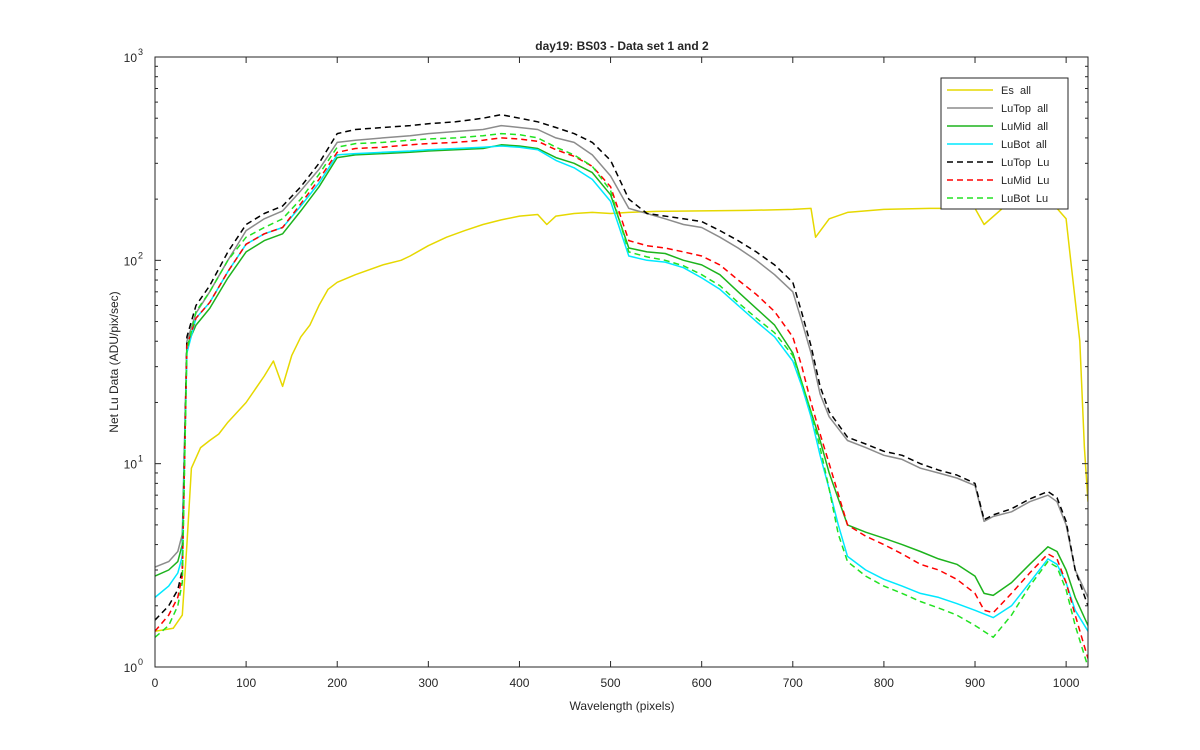  Describe the element at coordinates (622, 706) in the screenshot. I see `x-axis-label: Wavelength (pixels)` at that location.